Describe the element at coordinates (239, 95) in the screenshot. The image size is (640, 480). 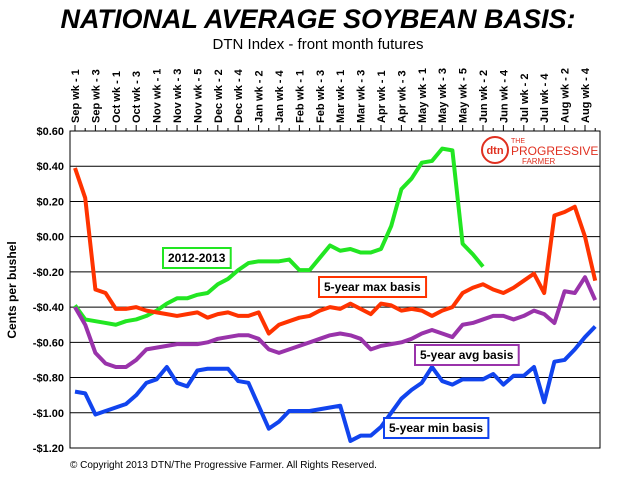
I see `x-tick-label: Dec wk - 4` at that location.